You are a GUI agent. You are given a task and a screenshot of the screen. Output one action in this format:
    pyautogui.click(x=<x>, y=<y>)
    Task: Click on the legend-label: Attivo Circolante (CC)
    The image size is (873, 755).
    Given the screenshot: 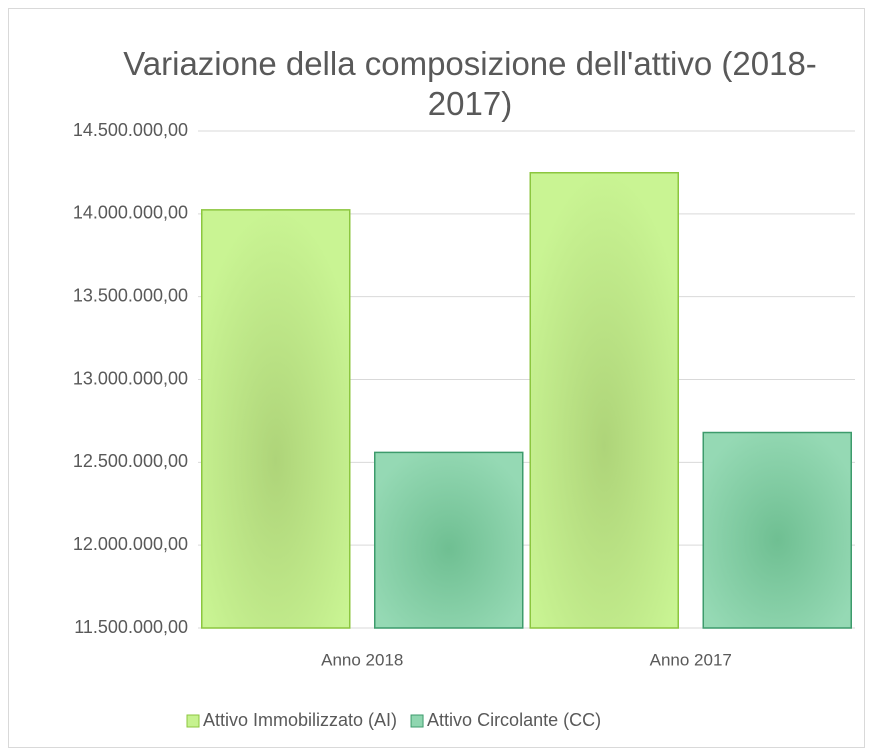 What is the action you would take?
    pyautogui.click(x=514, y=720)
    